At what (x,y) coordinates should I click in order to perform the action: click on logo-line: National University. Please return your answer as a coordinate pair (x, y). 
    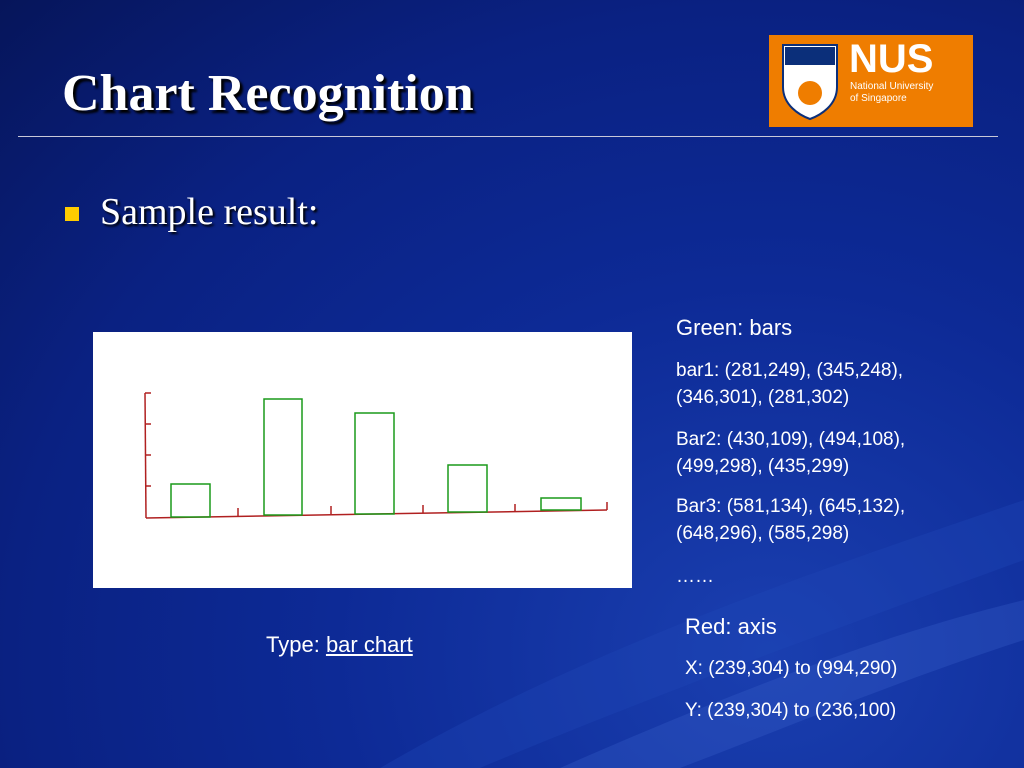
    Looking at the image, I should click on (892, 86).